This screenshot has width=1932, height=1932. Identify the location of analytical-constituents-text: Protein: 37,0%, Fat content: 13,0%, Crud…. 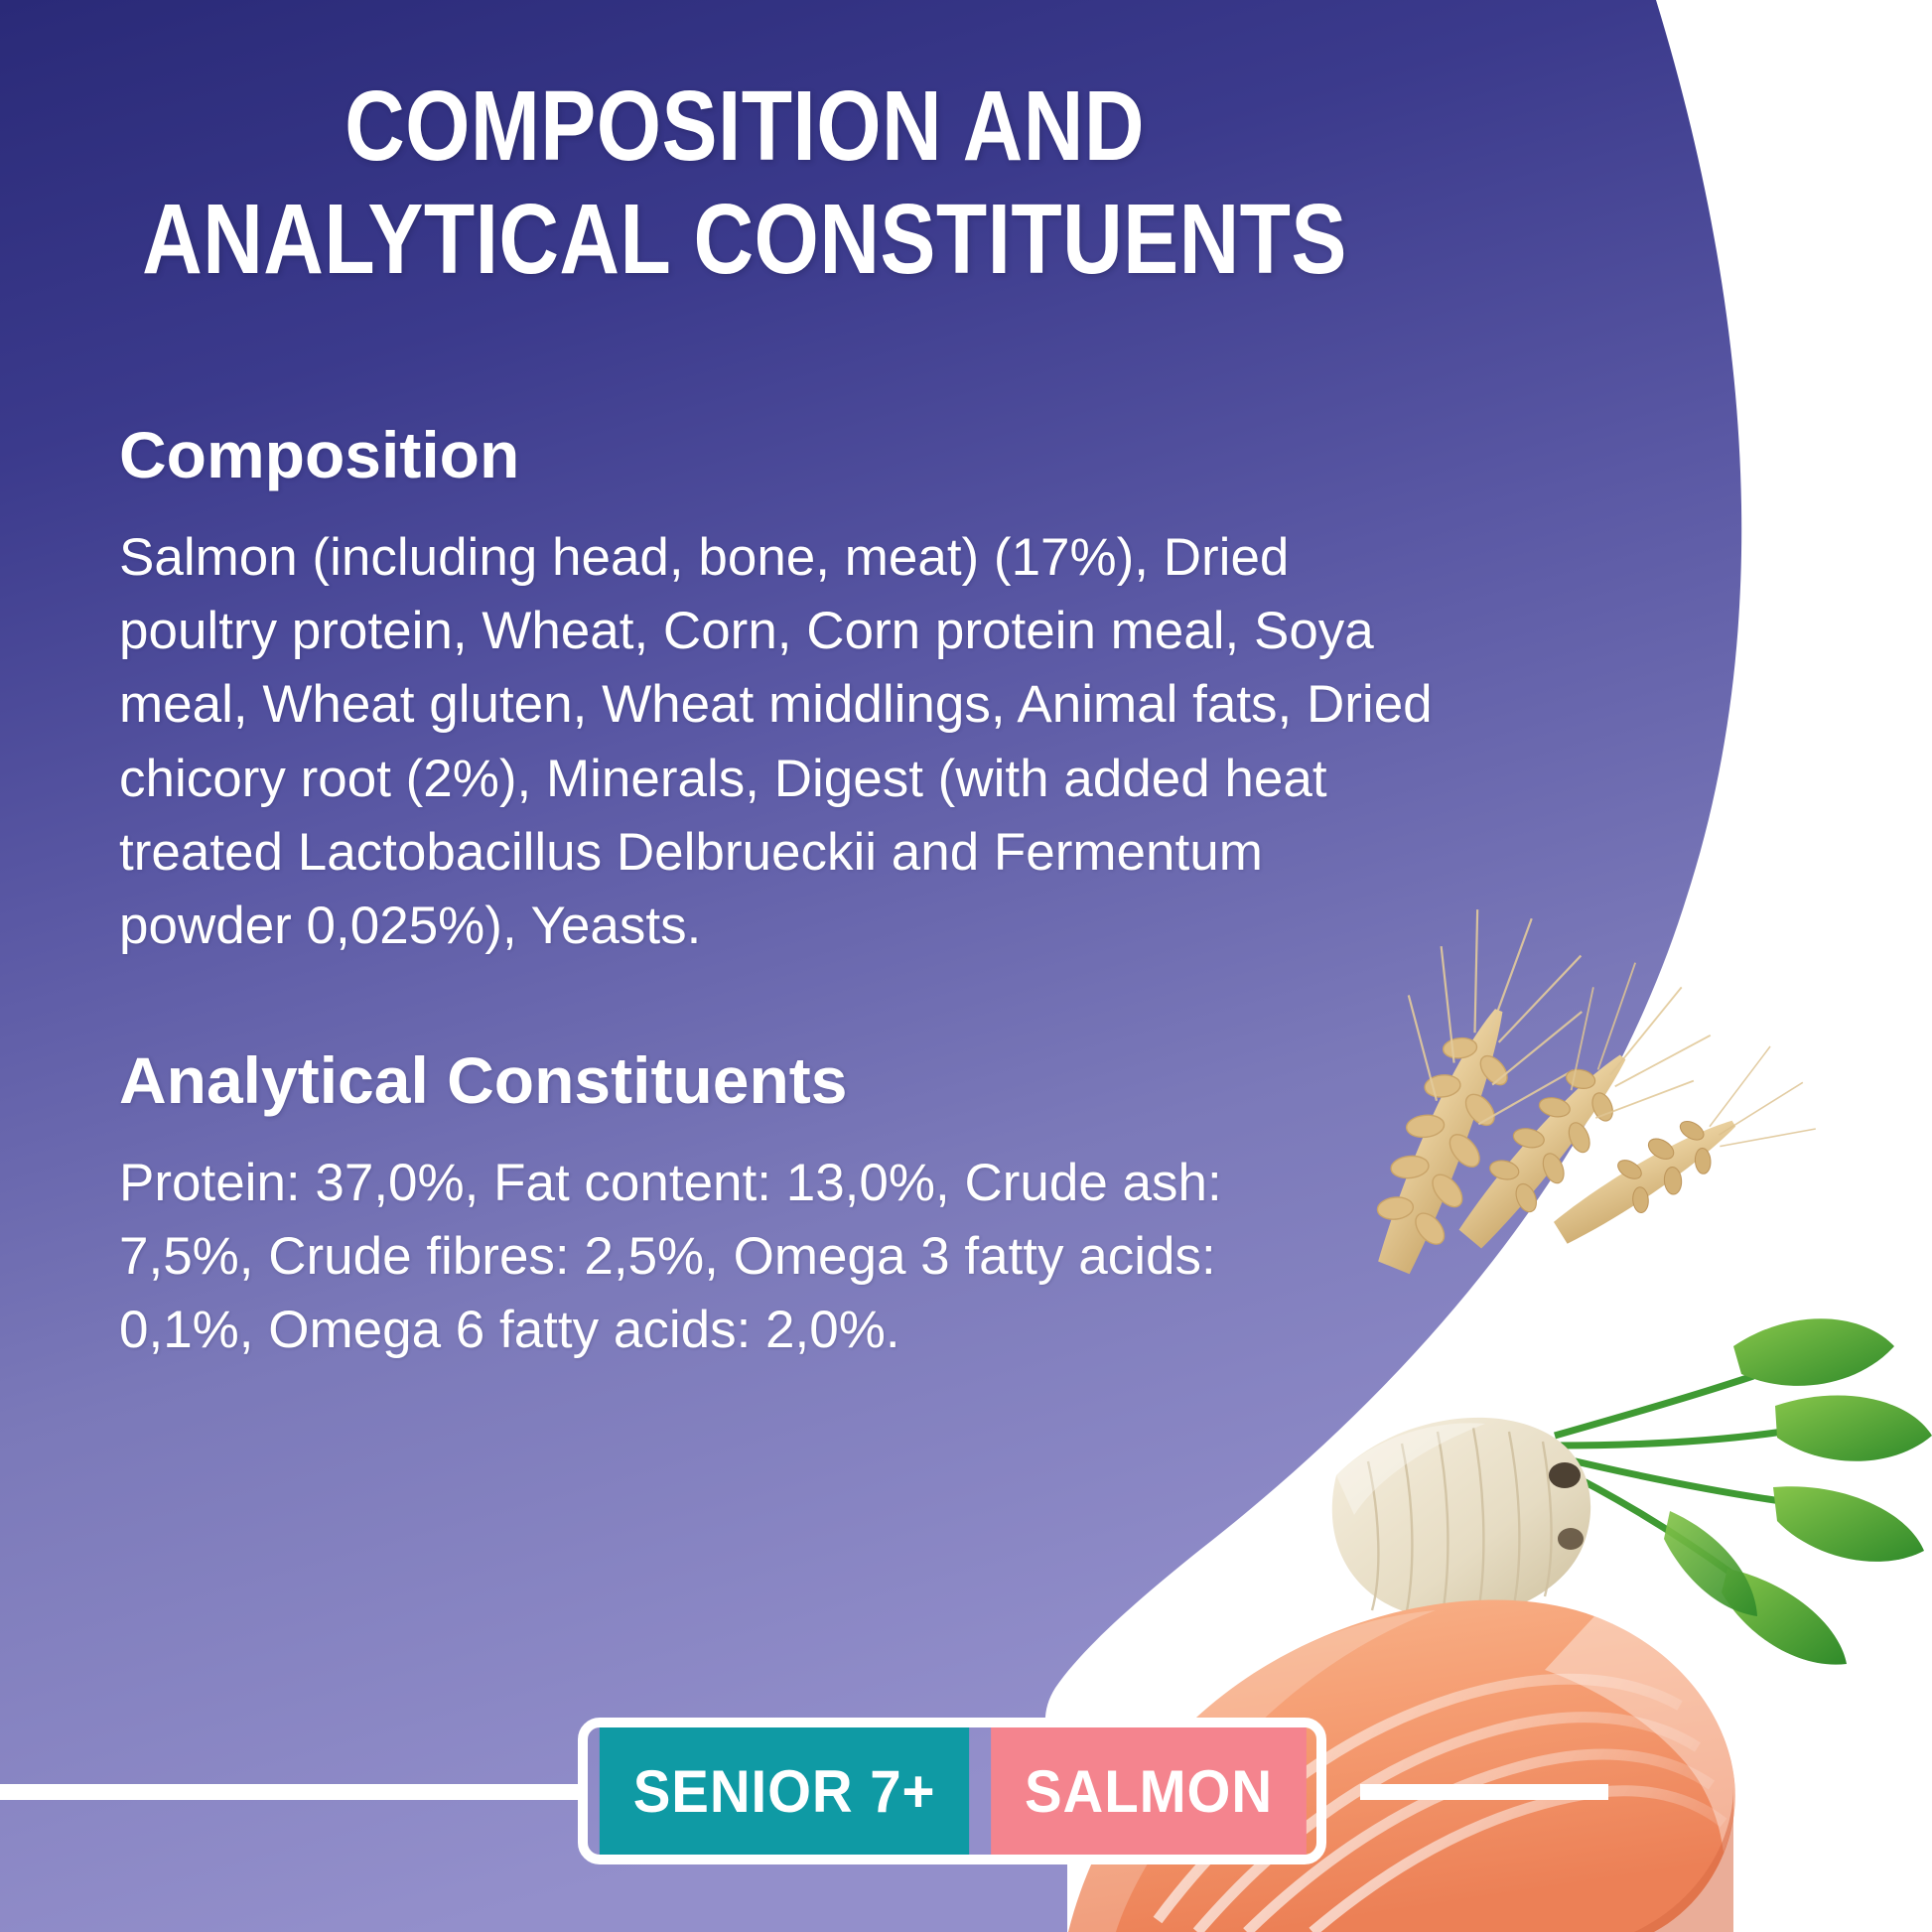
(670, 1257).